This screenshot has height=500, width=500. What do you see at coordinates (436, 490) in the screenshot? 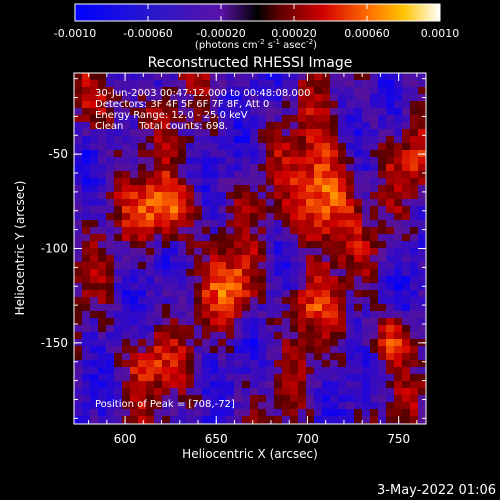
I see `timestamp-footer: 3-May-2022 01:06` at bounding box center [436, 490].